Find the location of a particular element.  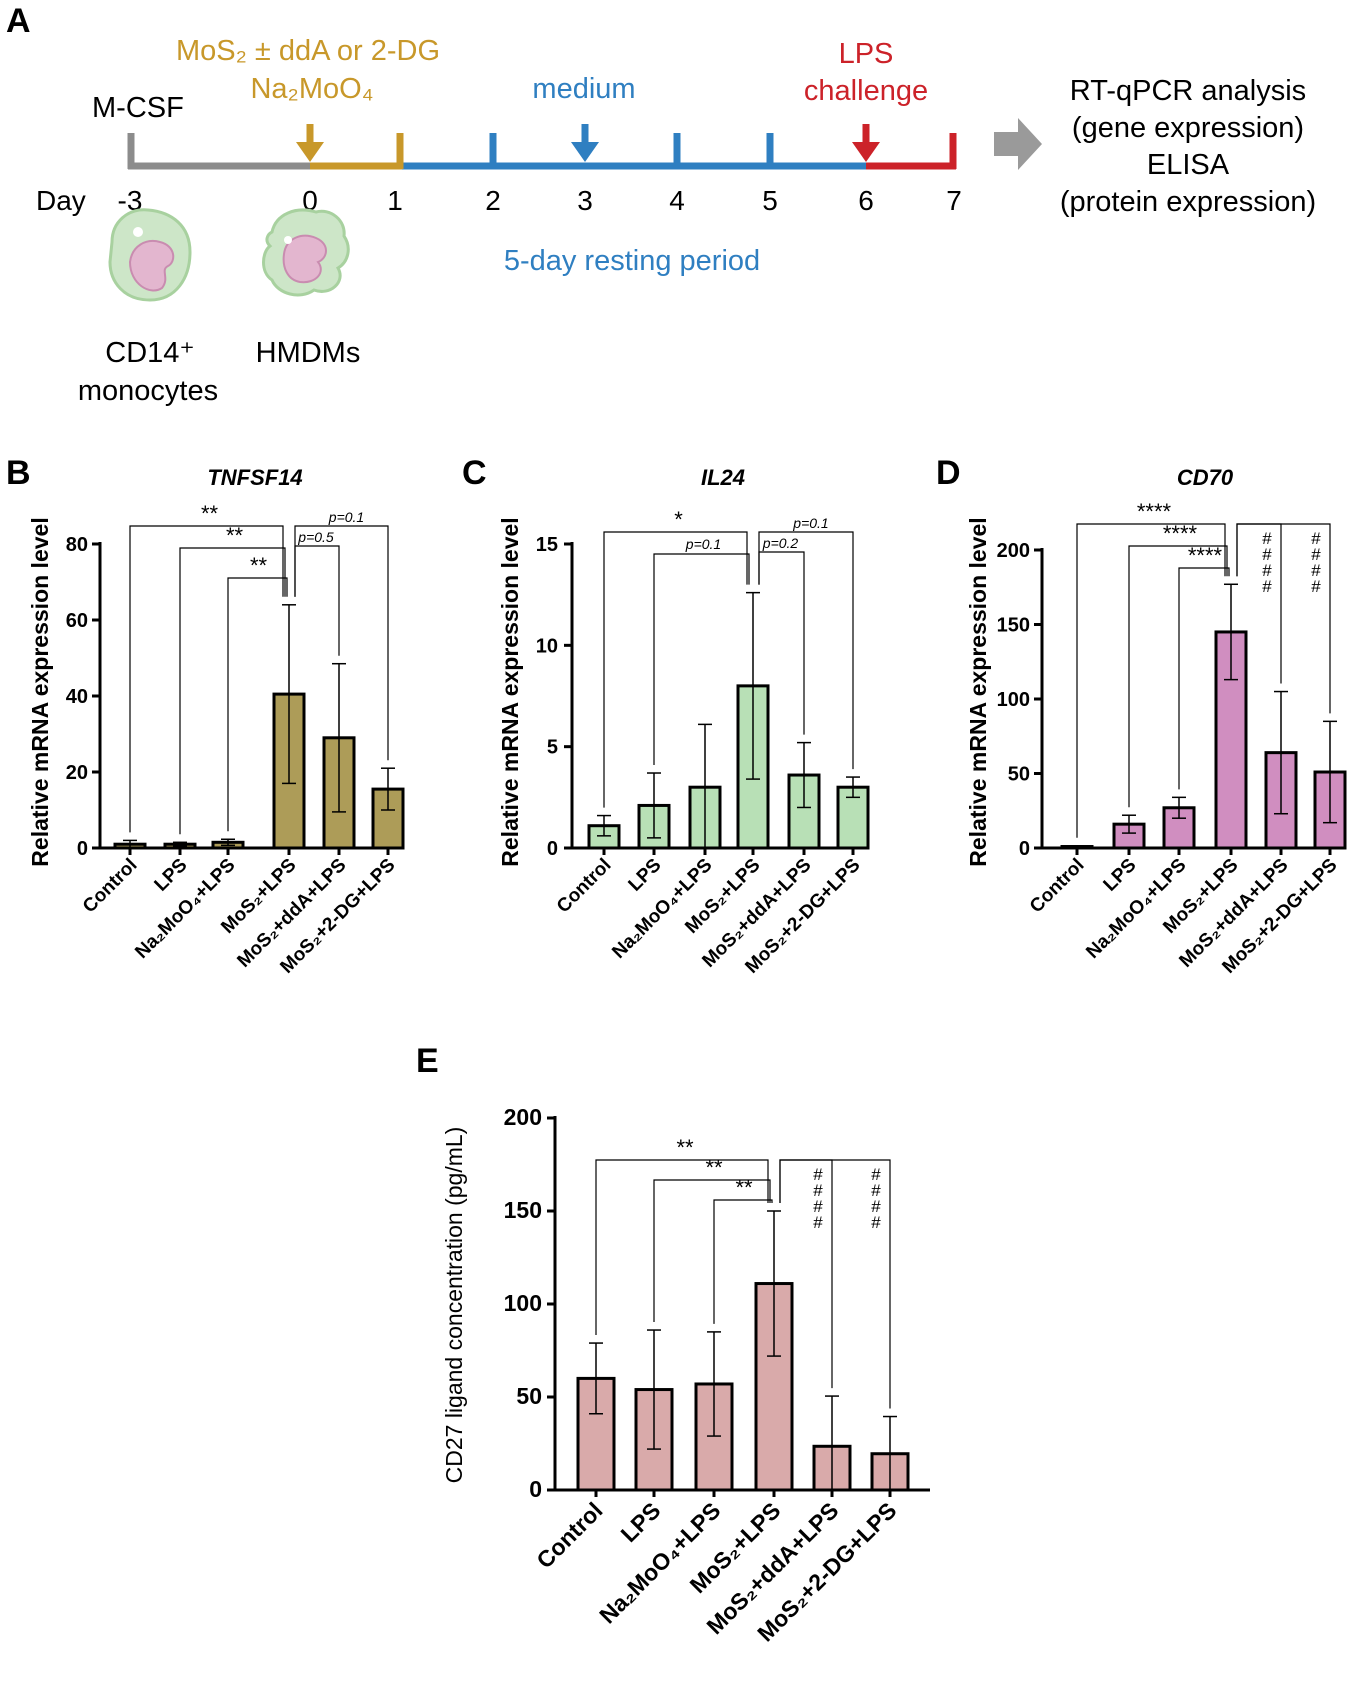

cell1-label-line2: monocytes is located at coordinates (148, 391).